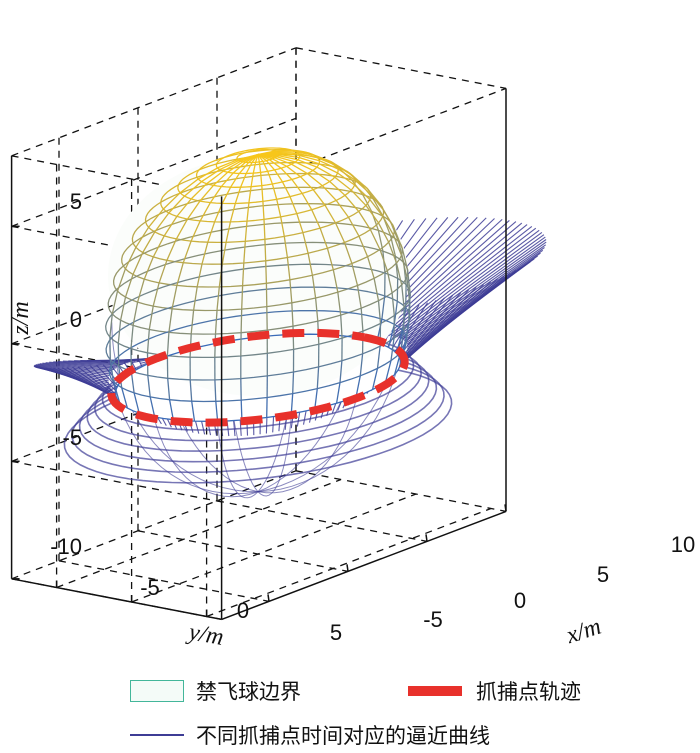 The height and width of the screenshot is (753, 700). I want to click on y-tick-label: 5, so click(336, 632).